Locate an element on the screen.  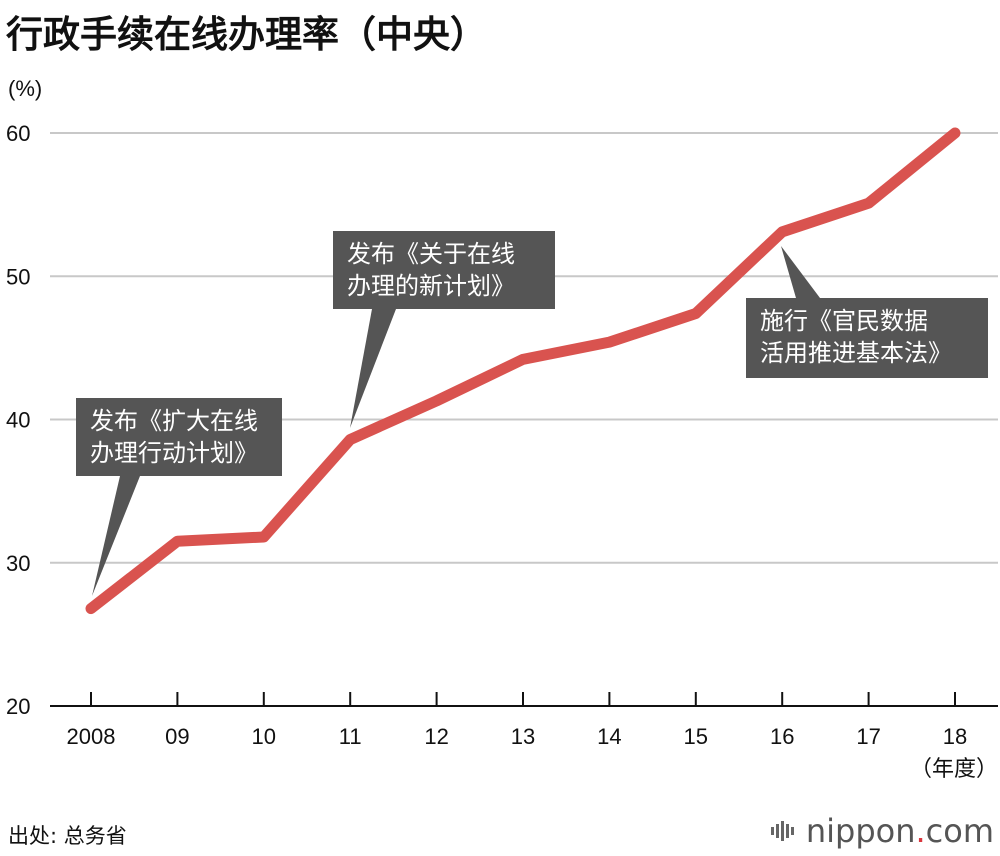
y-axis-unit-label: (%) is located at coordinates (25, 88).